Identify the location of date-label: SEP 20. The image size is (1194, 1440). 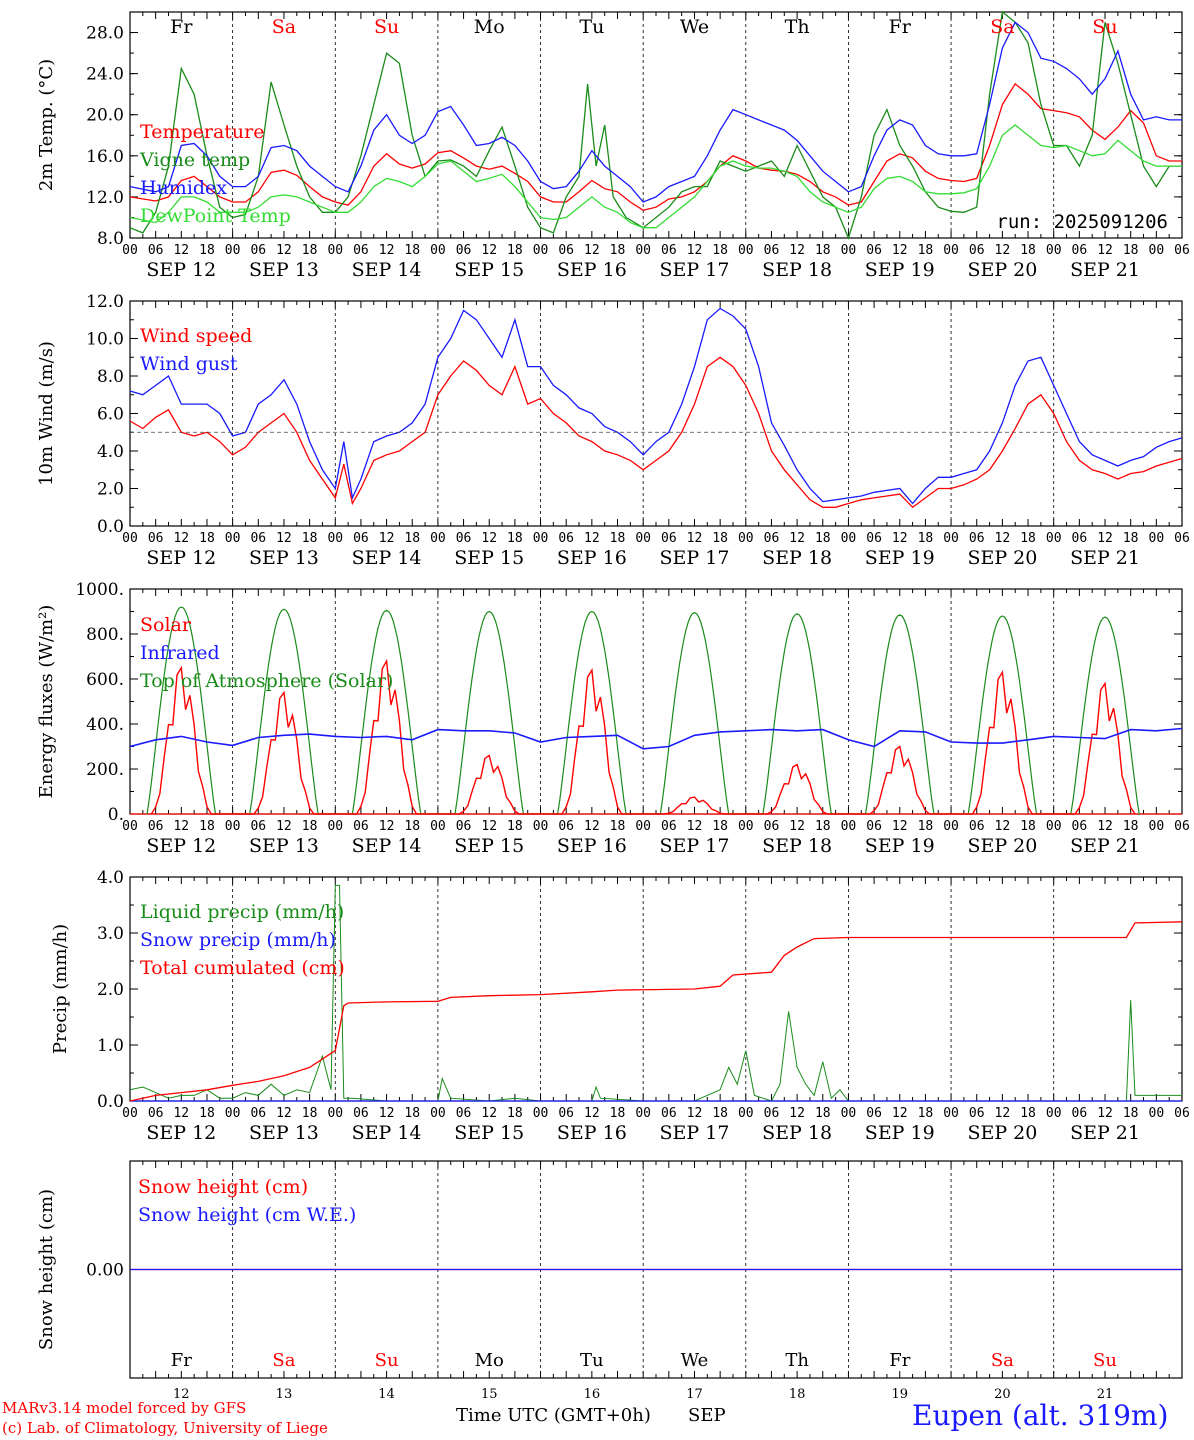
(1002, 846).